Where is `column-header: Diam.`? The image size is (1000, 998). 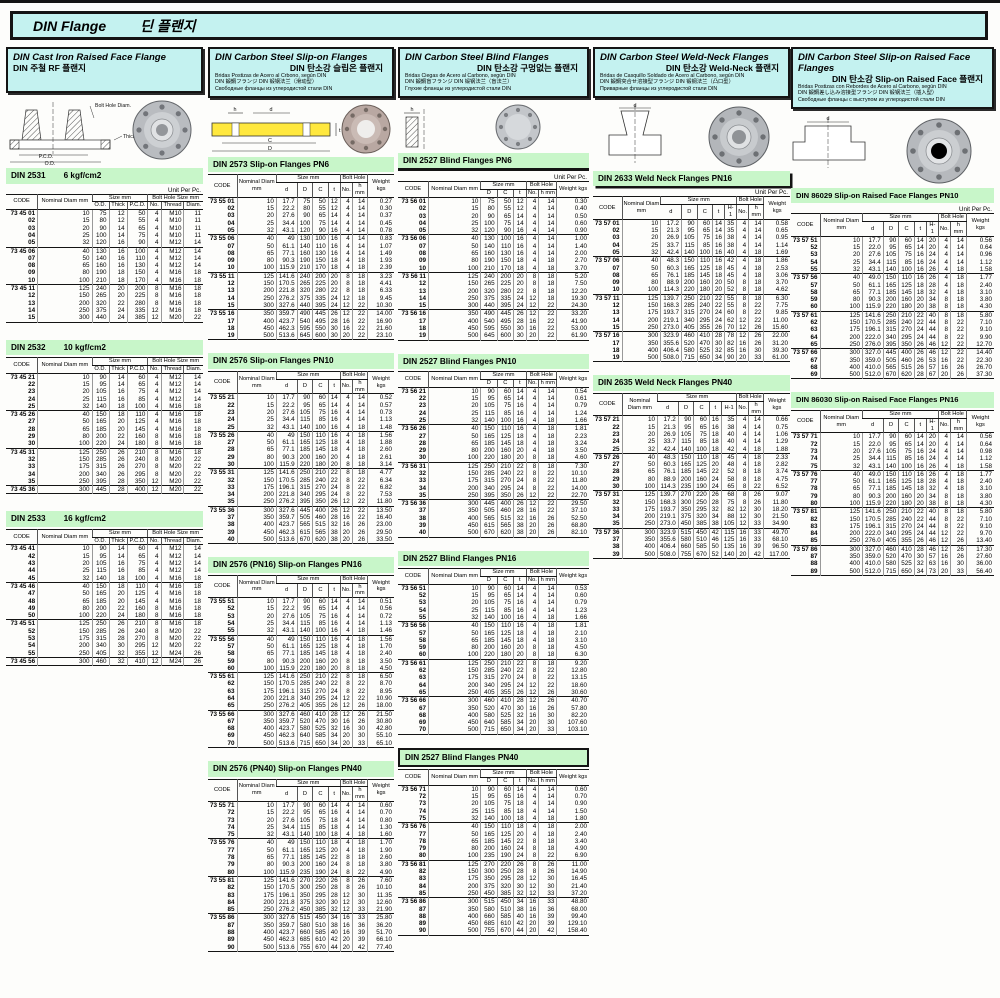 column-header: Diam. is located at coordinates (193, 205).